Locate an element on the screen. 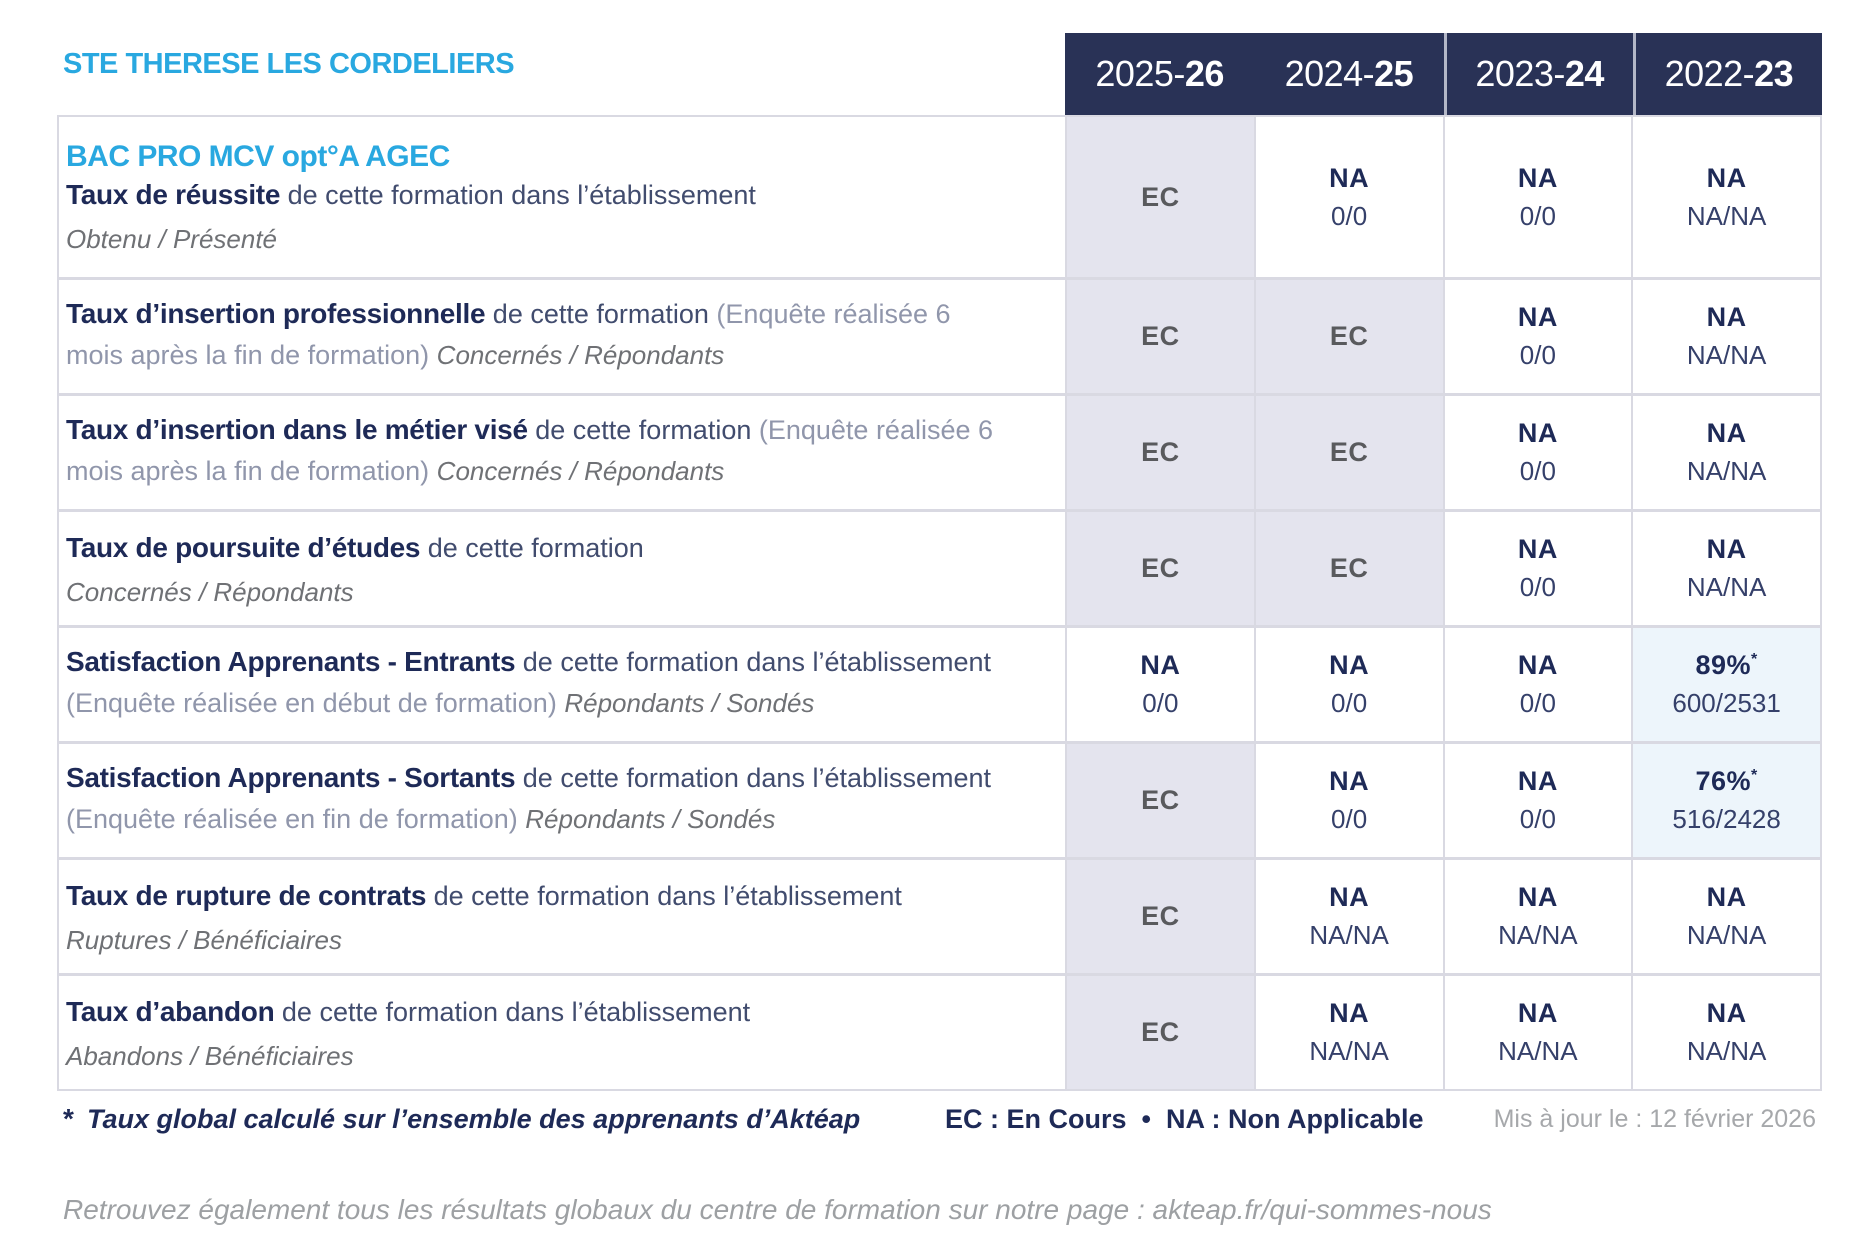  year-prefix: 2022- is located at coordinates (1709, 73).